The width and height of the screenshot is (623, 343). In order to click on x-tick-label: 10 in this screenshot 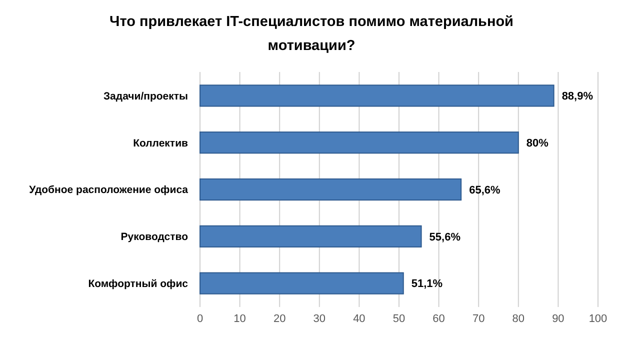, I will do `click(240, 319)`.